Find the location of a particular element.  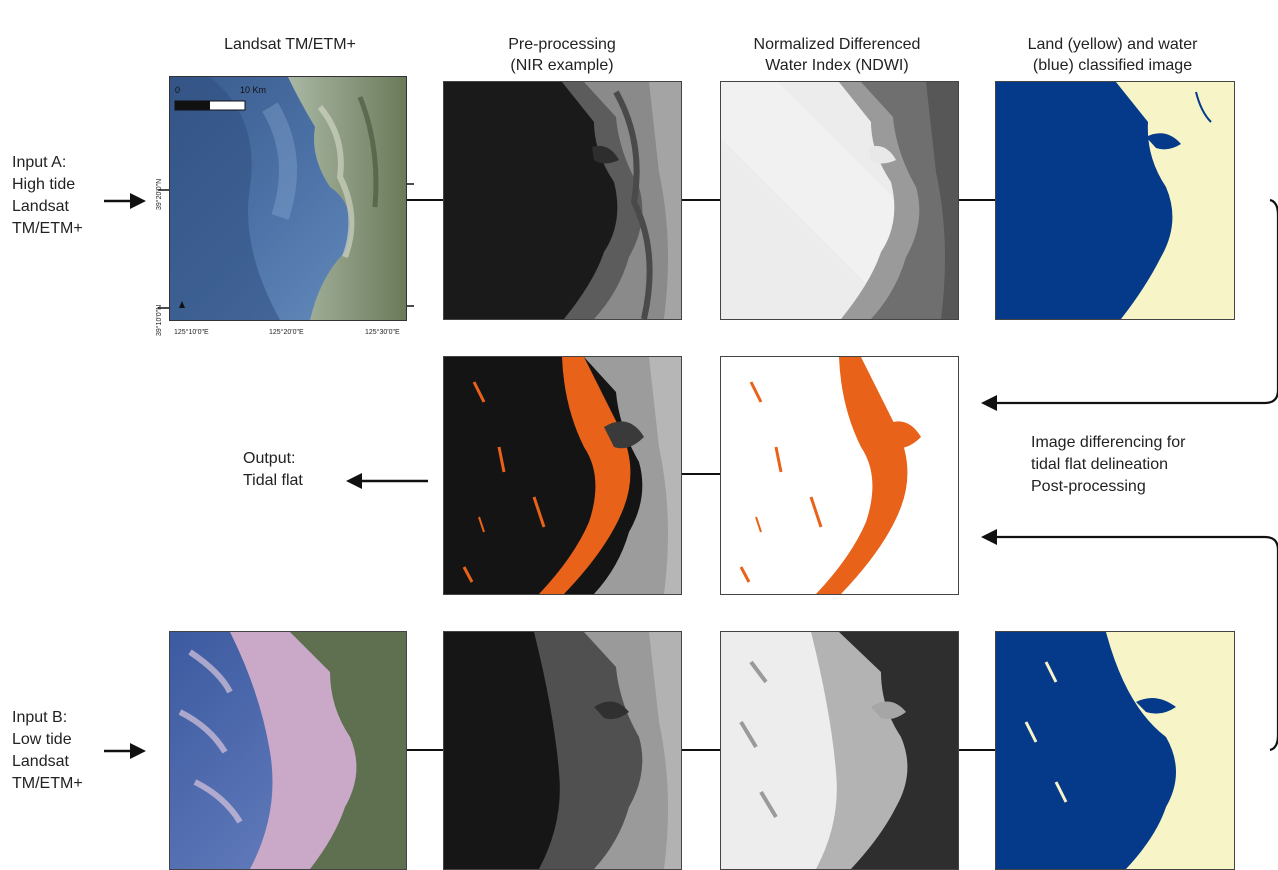

header-landsat-text: Landsat TM/ETM+ is located at coordinates (290, 44).